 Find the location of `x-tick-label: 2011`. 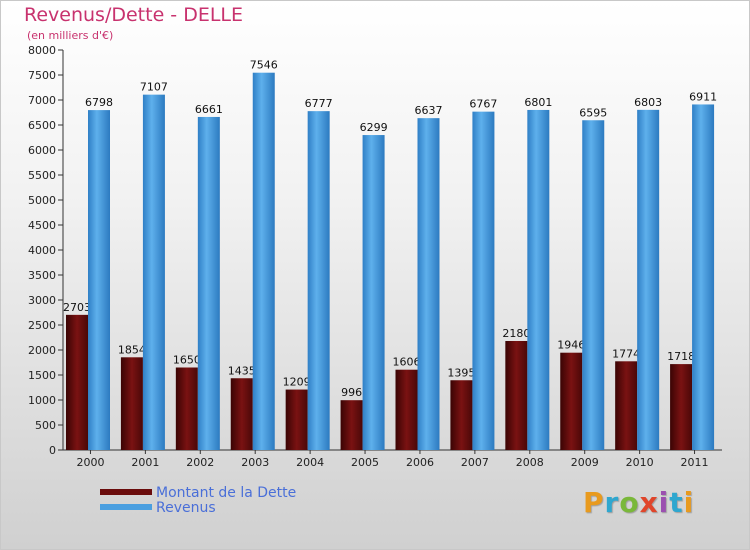

x-tick-label: 2011 is located at coordinates (695, 462).